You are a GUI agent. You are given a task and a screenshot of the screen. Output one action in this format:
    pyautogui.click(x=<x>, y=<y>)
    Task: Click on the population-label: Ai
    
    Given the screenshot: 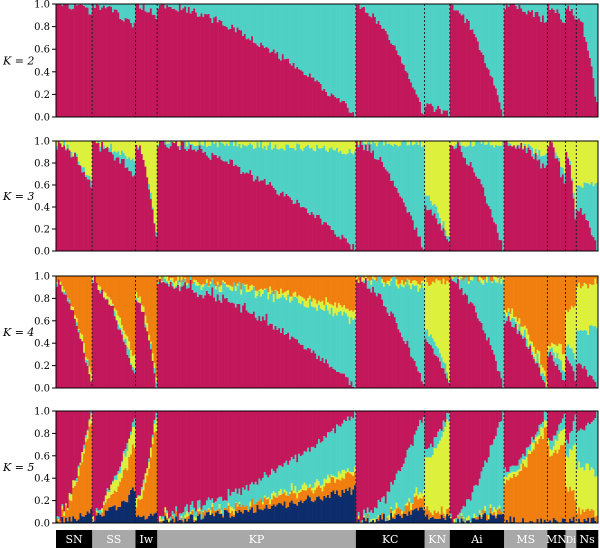 What is the action you would take?
    pyautogui.click(x=476, y=539)
    